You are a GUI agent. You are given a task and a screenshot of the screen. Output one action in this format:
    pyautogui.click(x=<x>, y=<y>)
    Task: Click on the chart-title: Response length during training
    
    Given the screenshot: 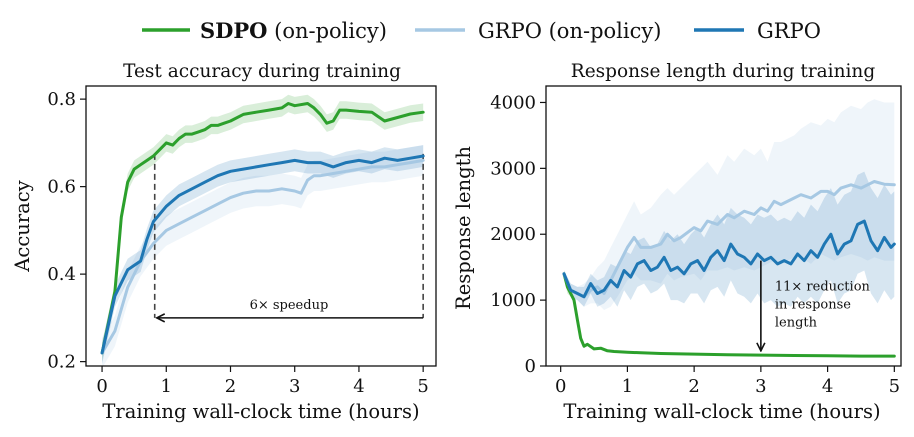 What is the action you would take?
    pyautogui.click(x=723, y=71)
    